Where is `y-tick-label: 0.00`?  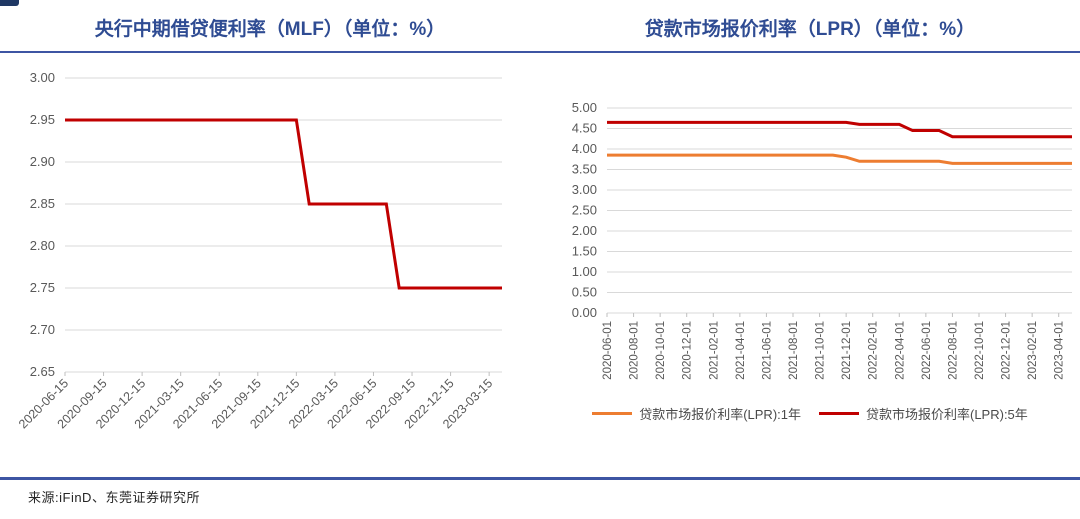 y-tick-label: 0.00 is located at coordinates (584, 312).